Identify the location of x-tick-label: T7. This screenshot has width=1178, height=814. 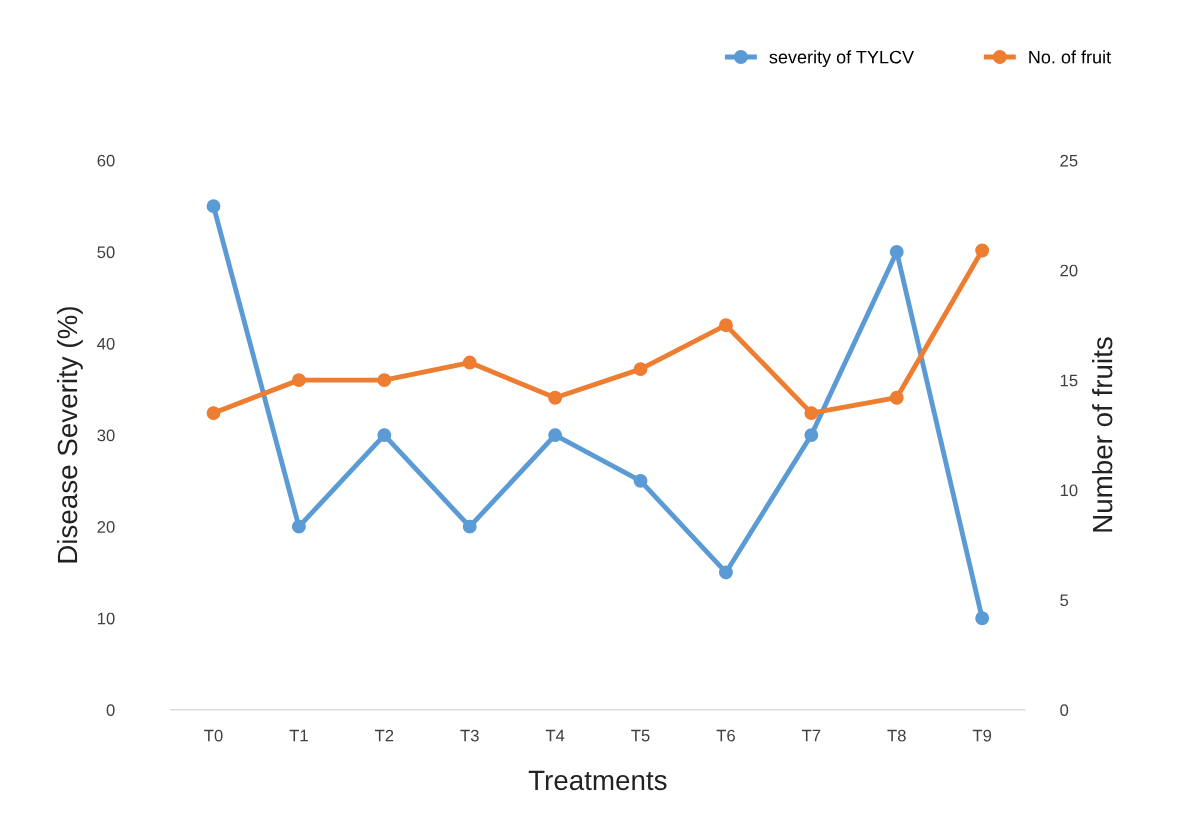
(811, 735).